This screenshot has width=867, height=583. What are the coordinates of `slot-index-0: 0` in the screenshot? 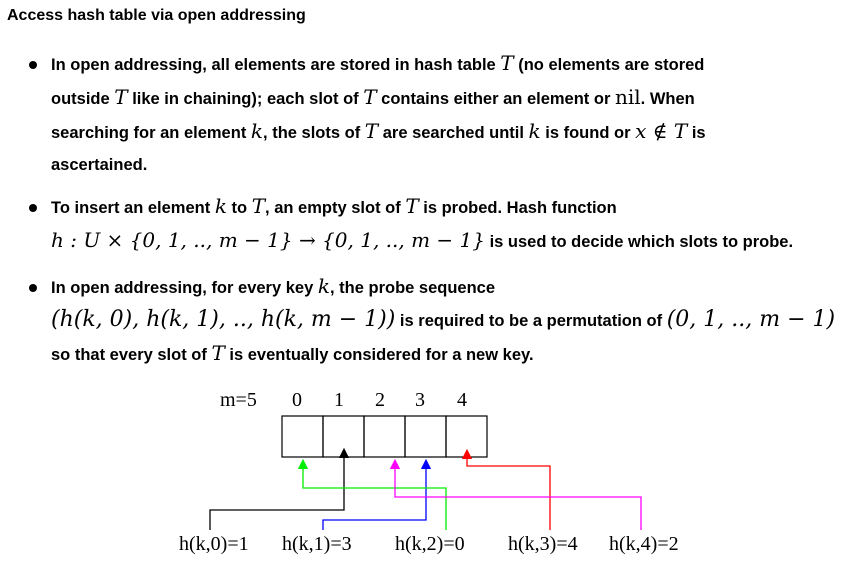 It's located at (297, 400).